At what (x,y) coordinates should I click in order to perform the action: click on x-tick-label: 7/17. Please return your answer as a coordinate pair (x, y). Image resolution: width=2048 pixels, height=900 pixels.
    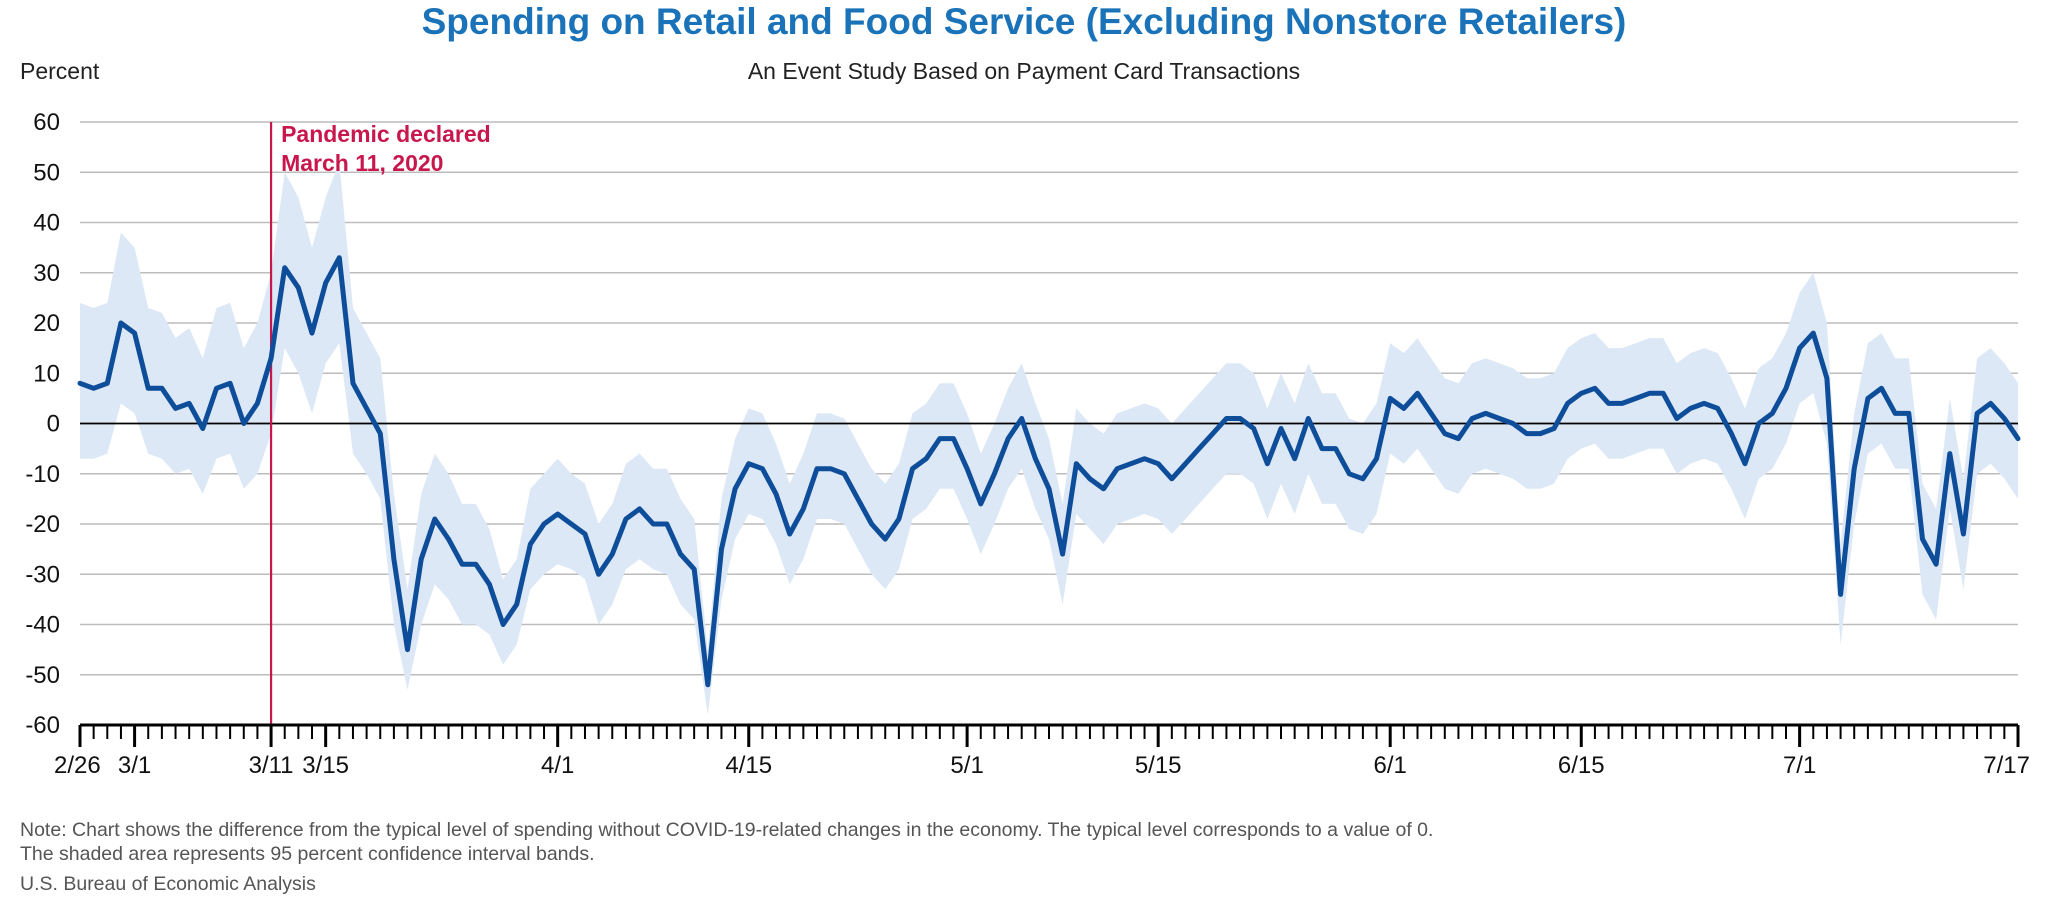
    Looking at the image, I should click on (2006, 765).